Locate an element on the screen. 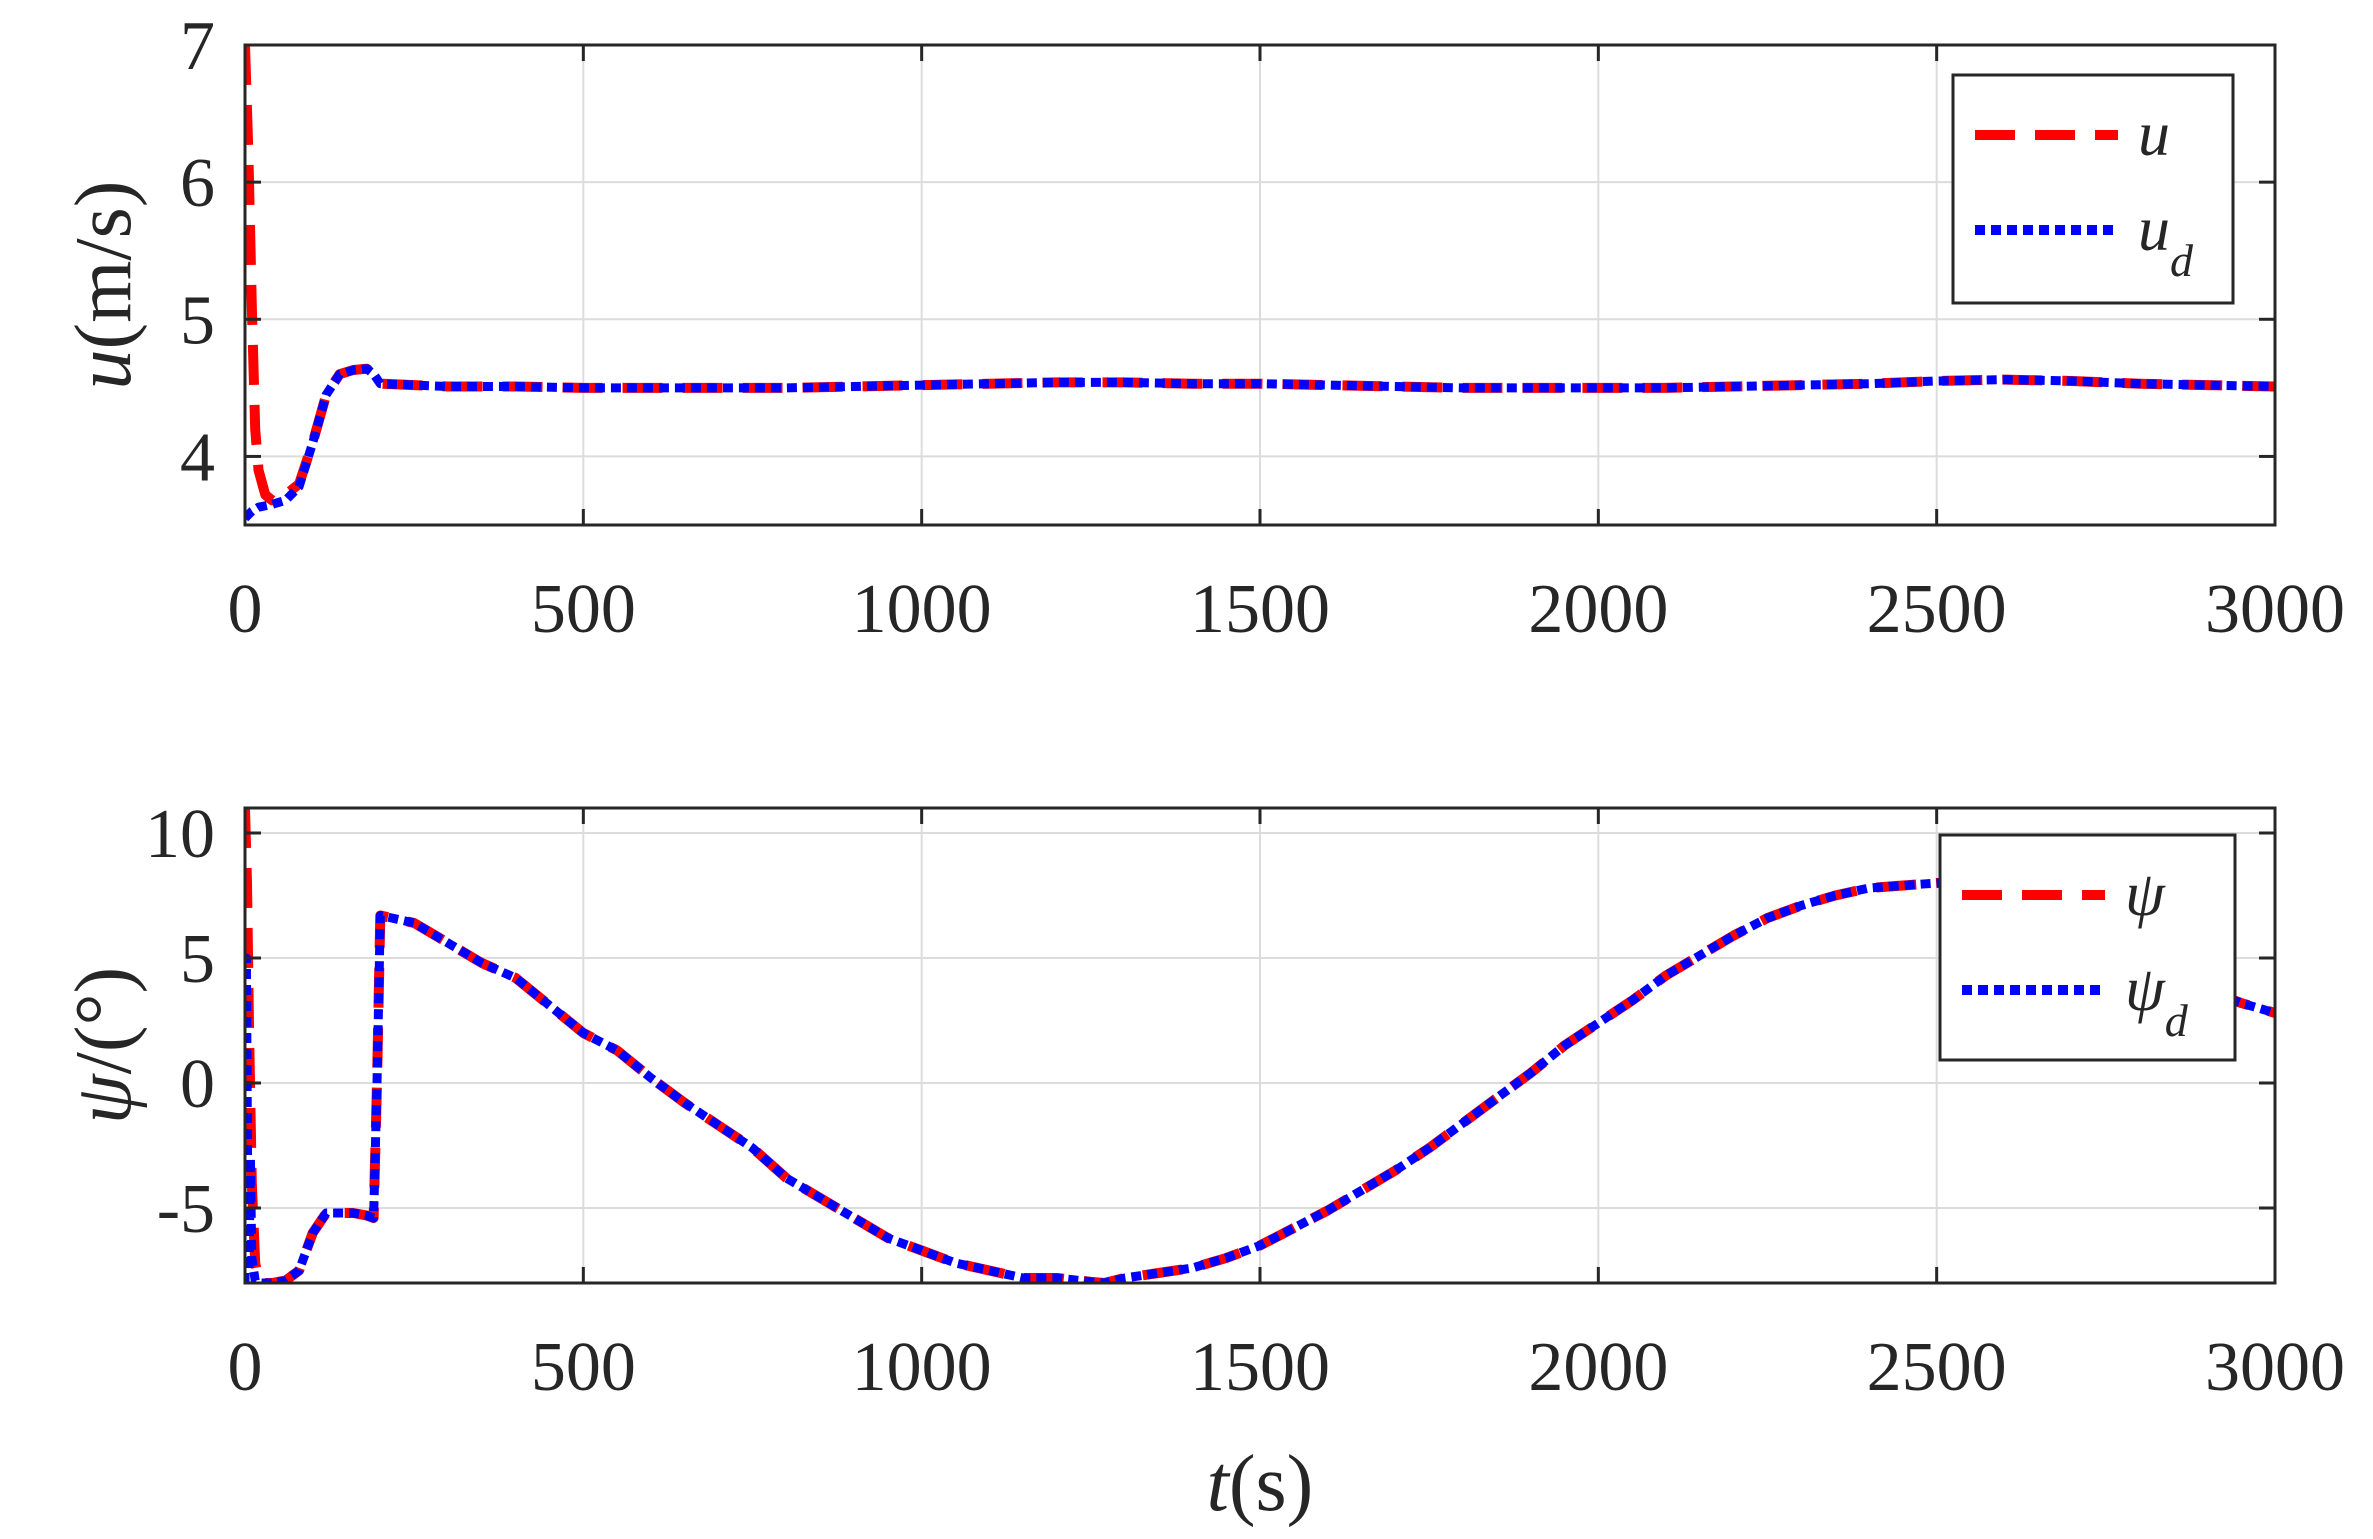 This screenshot has height=1539, width=2373. y-axis-label-unit: /(°) is located at coordinates (104, 1021).